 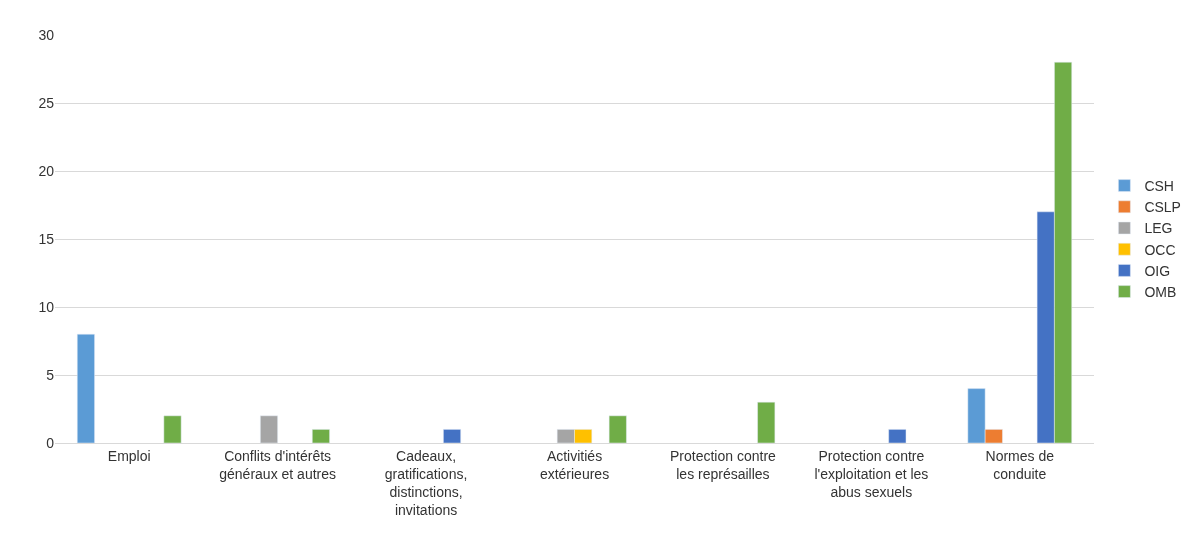 I want to click on x-tick-label: Normes de conduite, so click(x=1020, y=464).